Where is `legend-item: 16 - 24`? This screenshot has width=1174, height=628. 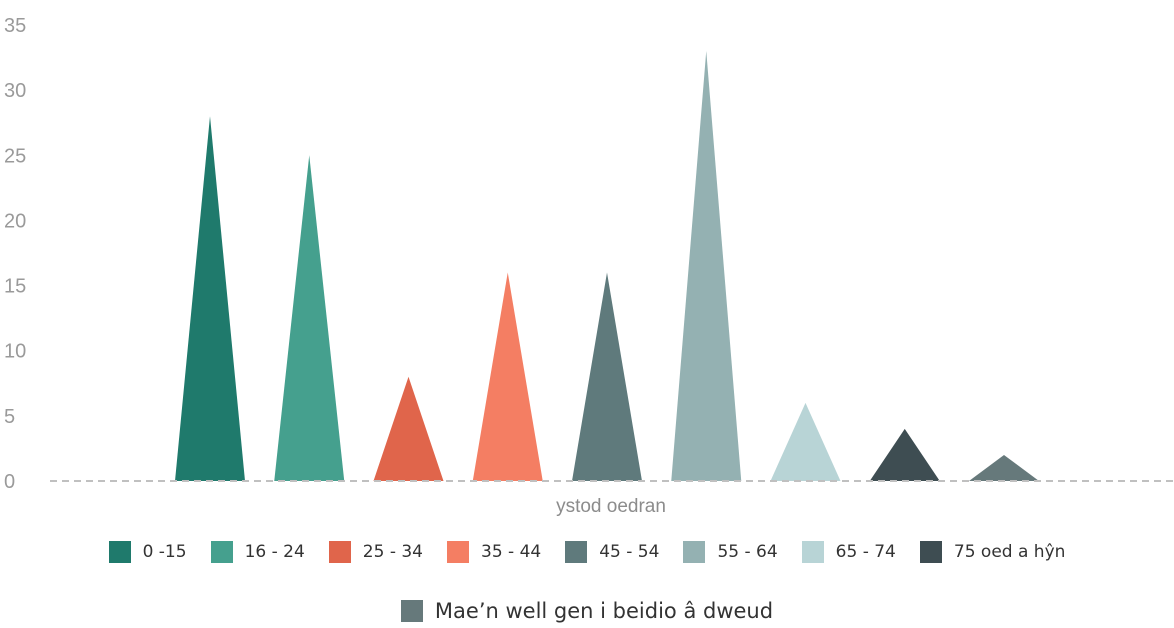 legend-item: 16 - 24 is located at coordinates (257, 552).